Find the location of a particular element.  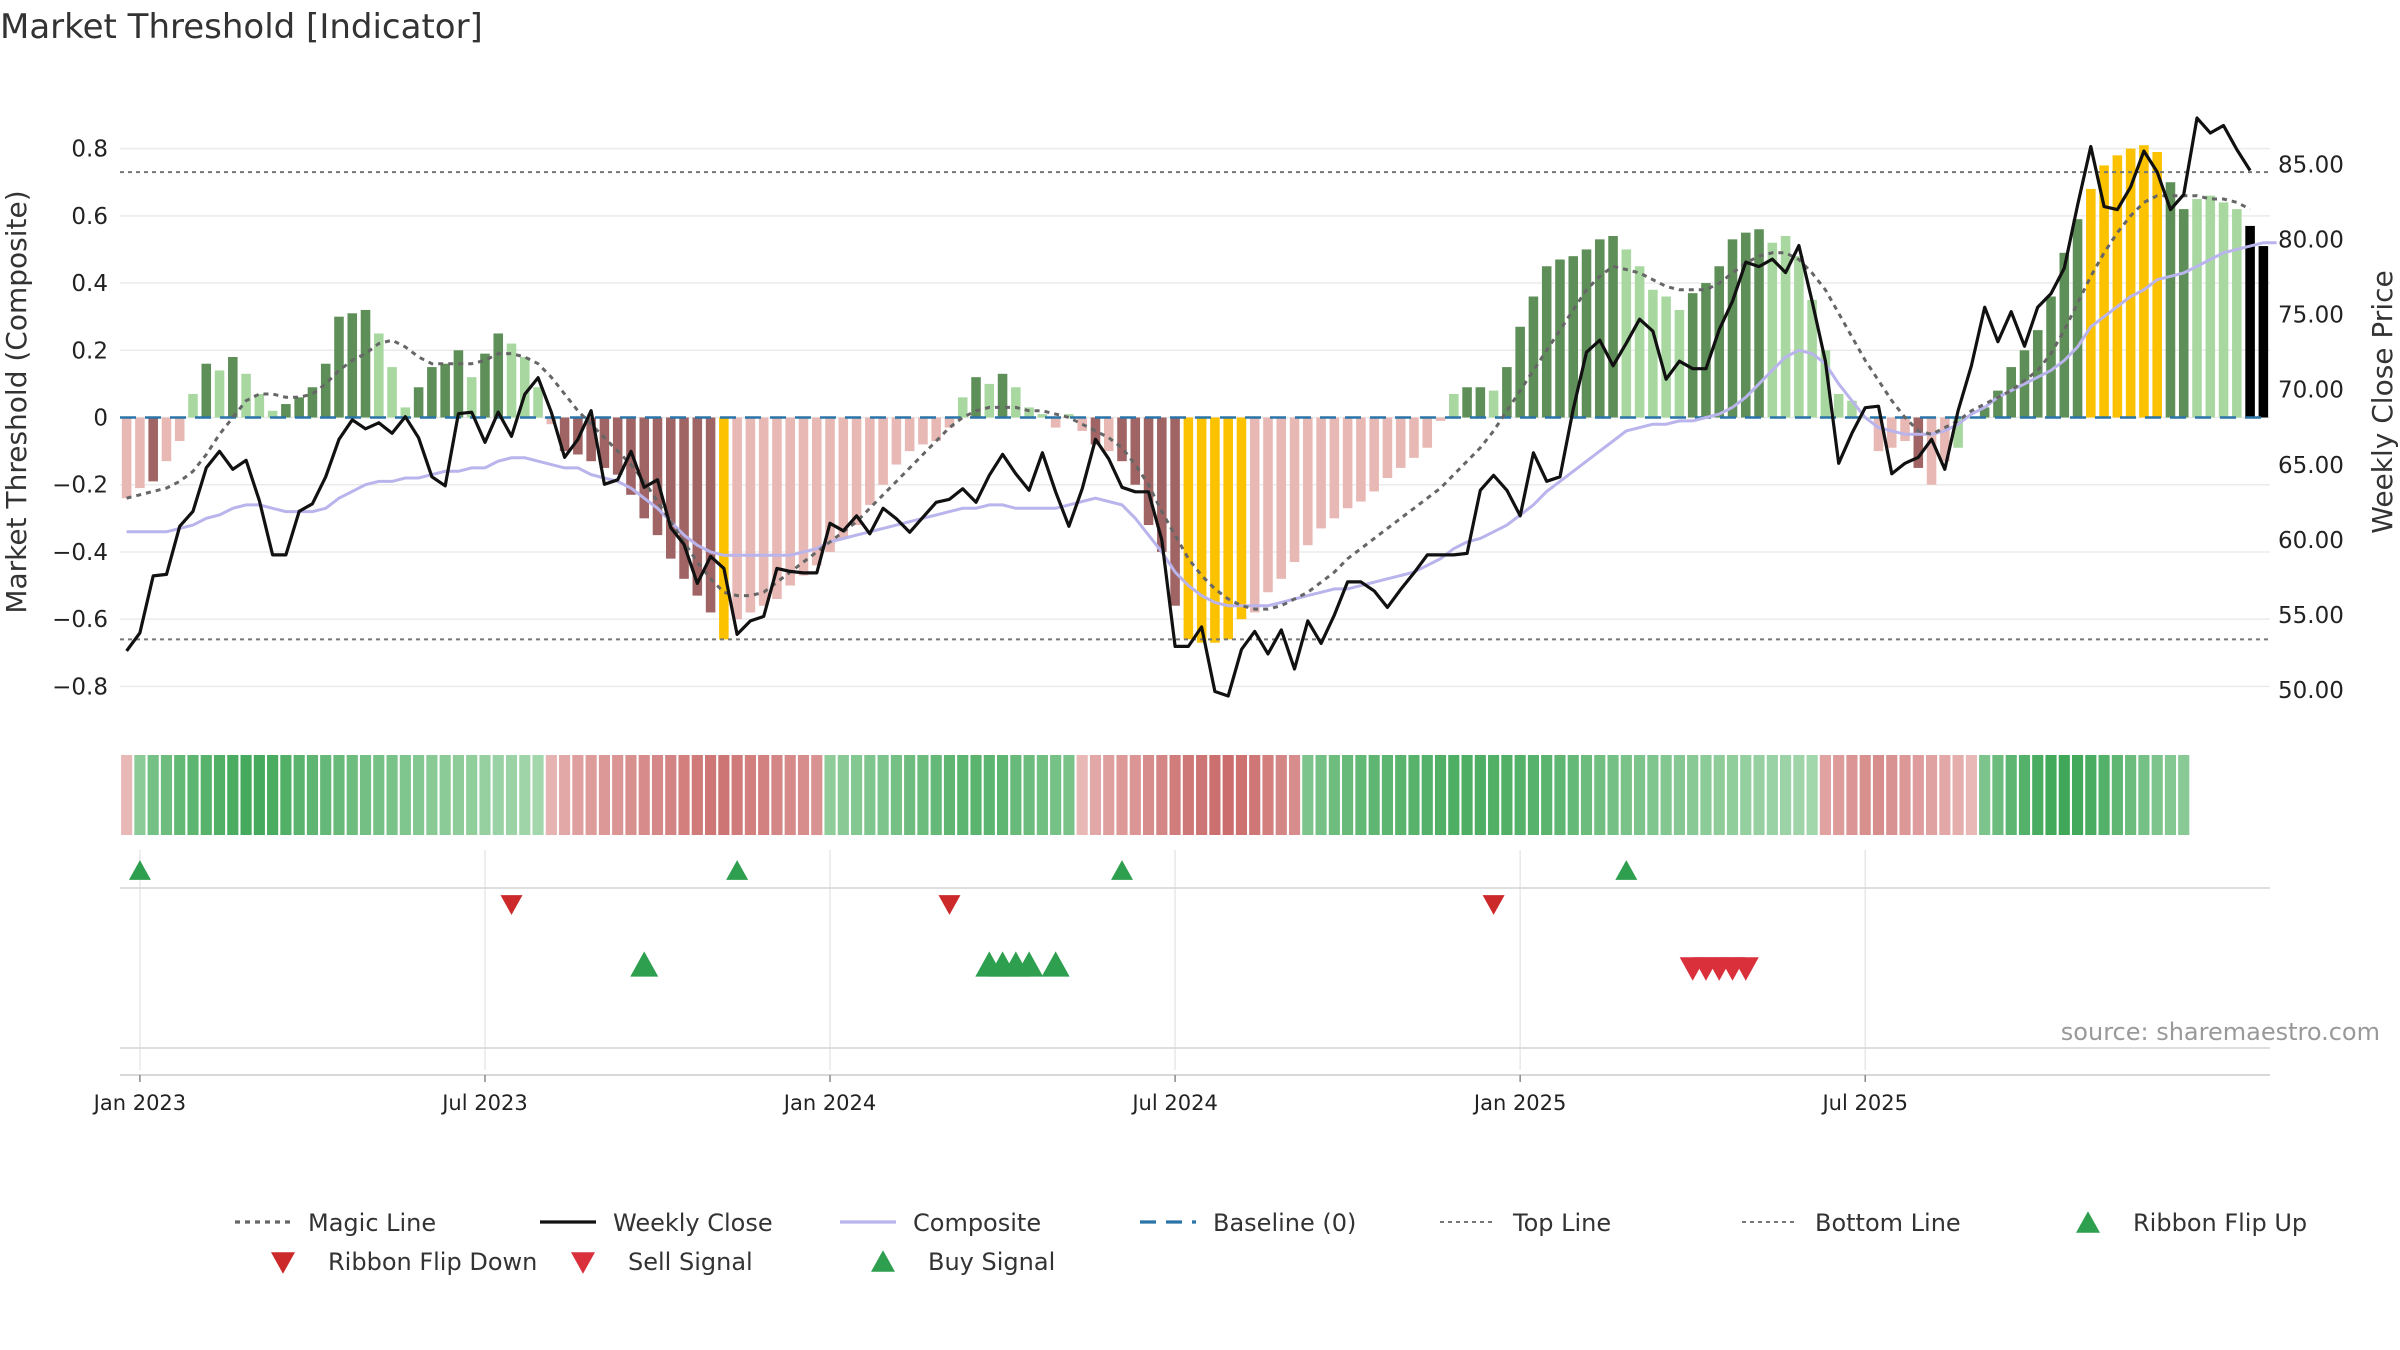

legend-item: Composite is located at coordinates (940, 1223).